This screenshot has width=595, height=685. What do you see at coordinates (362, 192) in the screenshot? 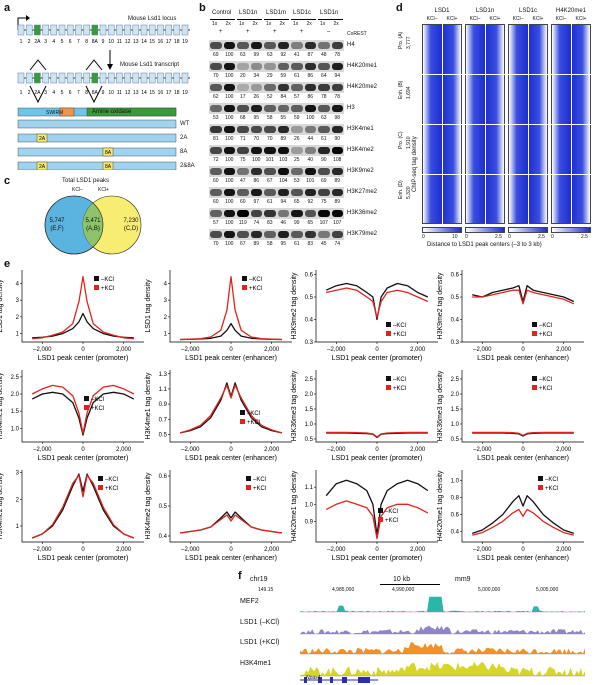
I see `gel-row-label: H3K27me2` at bounding box center [362, 192].